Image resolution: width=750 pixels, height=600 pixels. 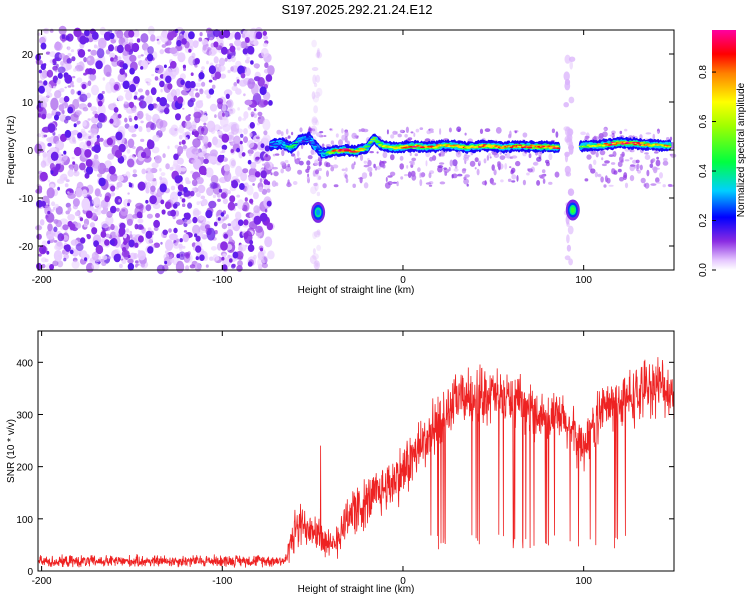 What do you see at coordinates (445, 211) in the screenshot?
I see `spectrogram-side-features` at bounding box center [445, 211].